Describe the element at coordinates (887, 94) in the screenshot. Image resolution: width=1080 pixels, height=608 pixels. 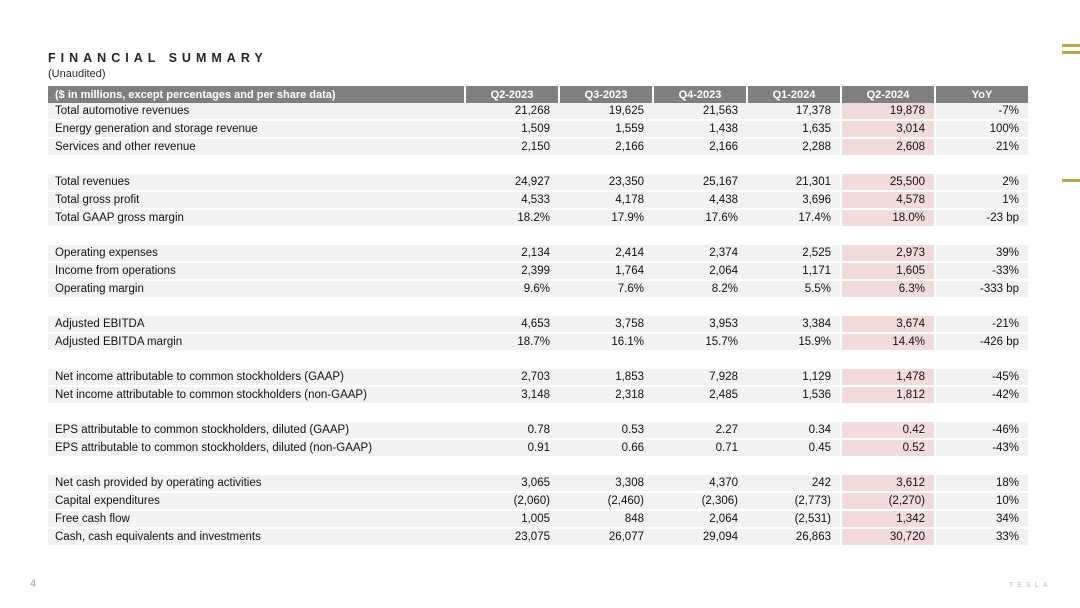
I see `column-header-q2-2024: Q2-2024` at that location.